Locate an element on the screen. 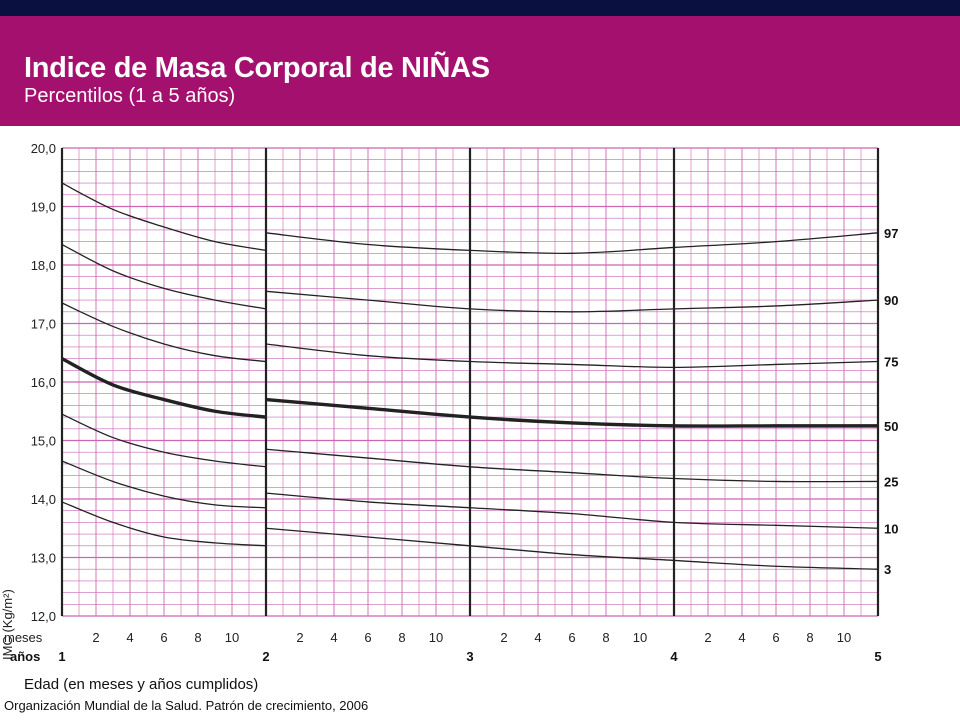 This screenshot has height=720, width=960. y-tick-label: 15,0 is located at coordinates (43, 441).